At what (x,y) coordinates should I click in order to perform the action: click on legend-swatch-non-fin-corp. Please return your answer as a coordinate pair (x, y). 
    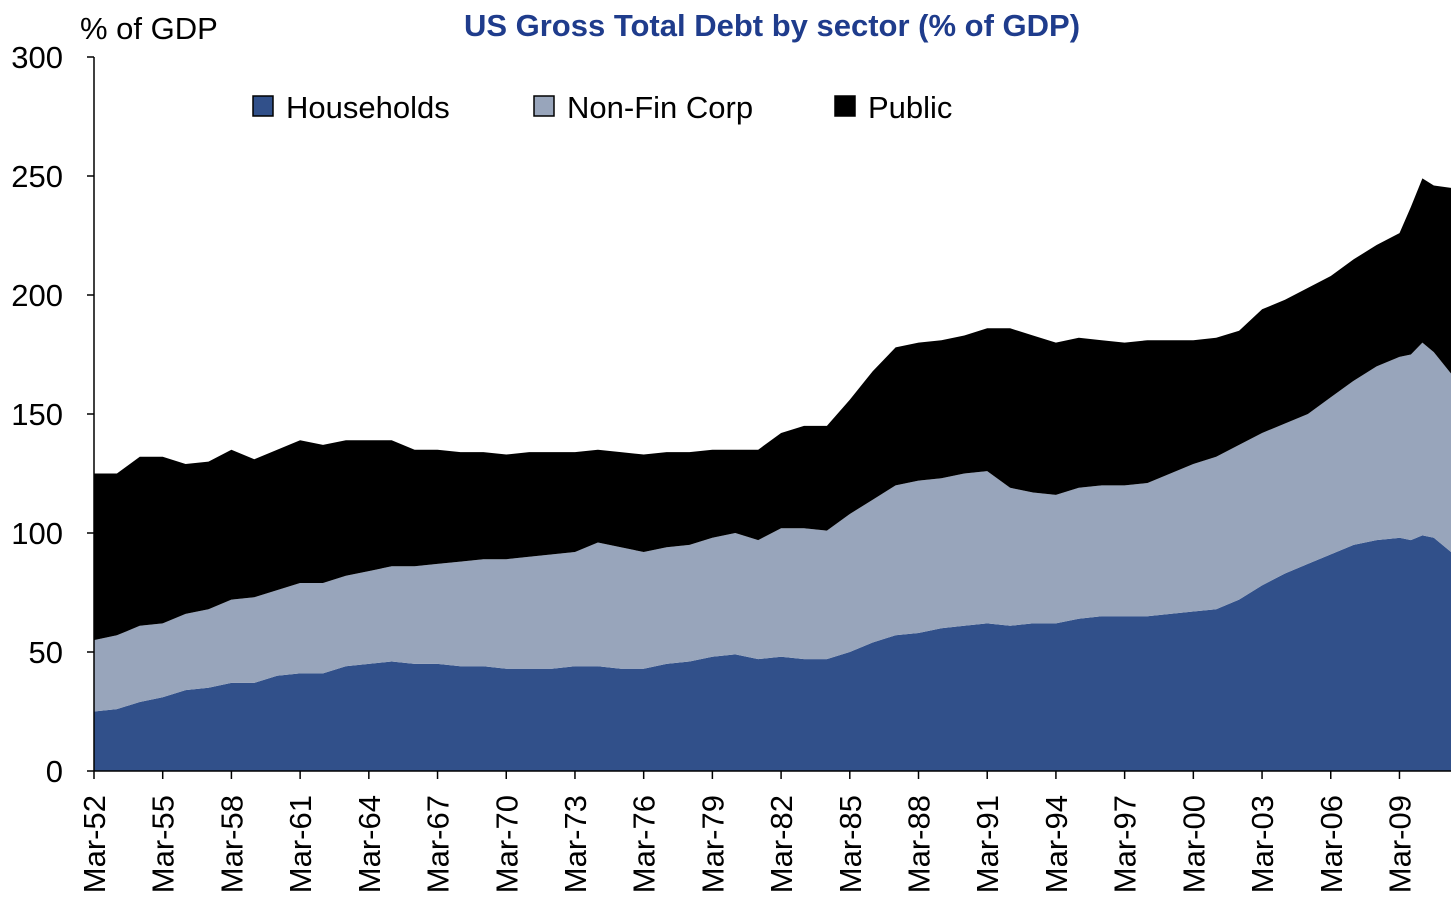
    Looking at the image, I should click on (544, 106).